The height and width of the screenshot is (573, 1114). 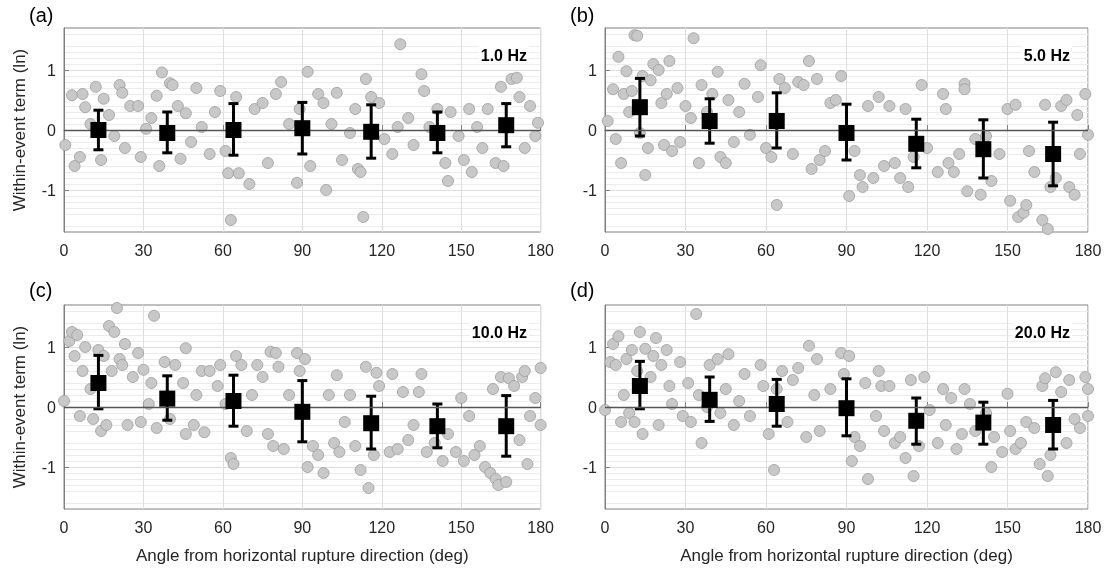 What do you see at coordinates (1042, 332) in the screenshot?
I see `annotation: 20.0 Hz` at bounding box center [1042, 332].